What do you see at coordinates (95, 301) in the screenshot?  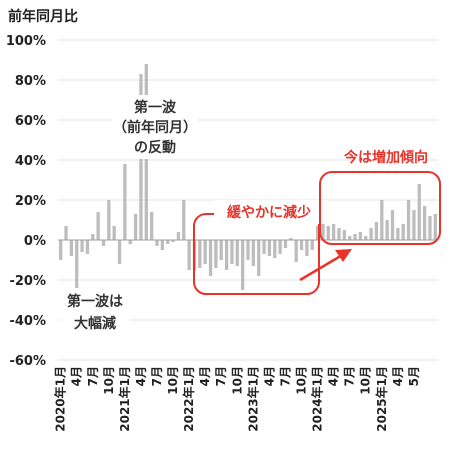 I see `annotation-text: 第一波は` at bounding box center [95, 301].